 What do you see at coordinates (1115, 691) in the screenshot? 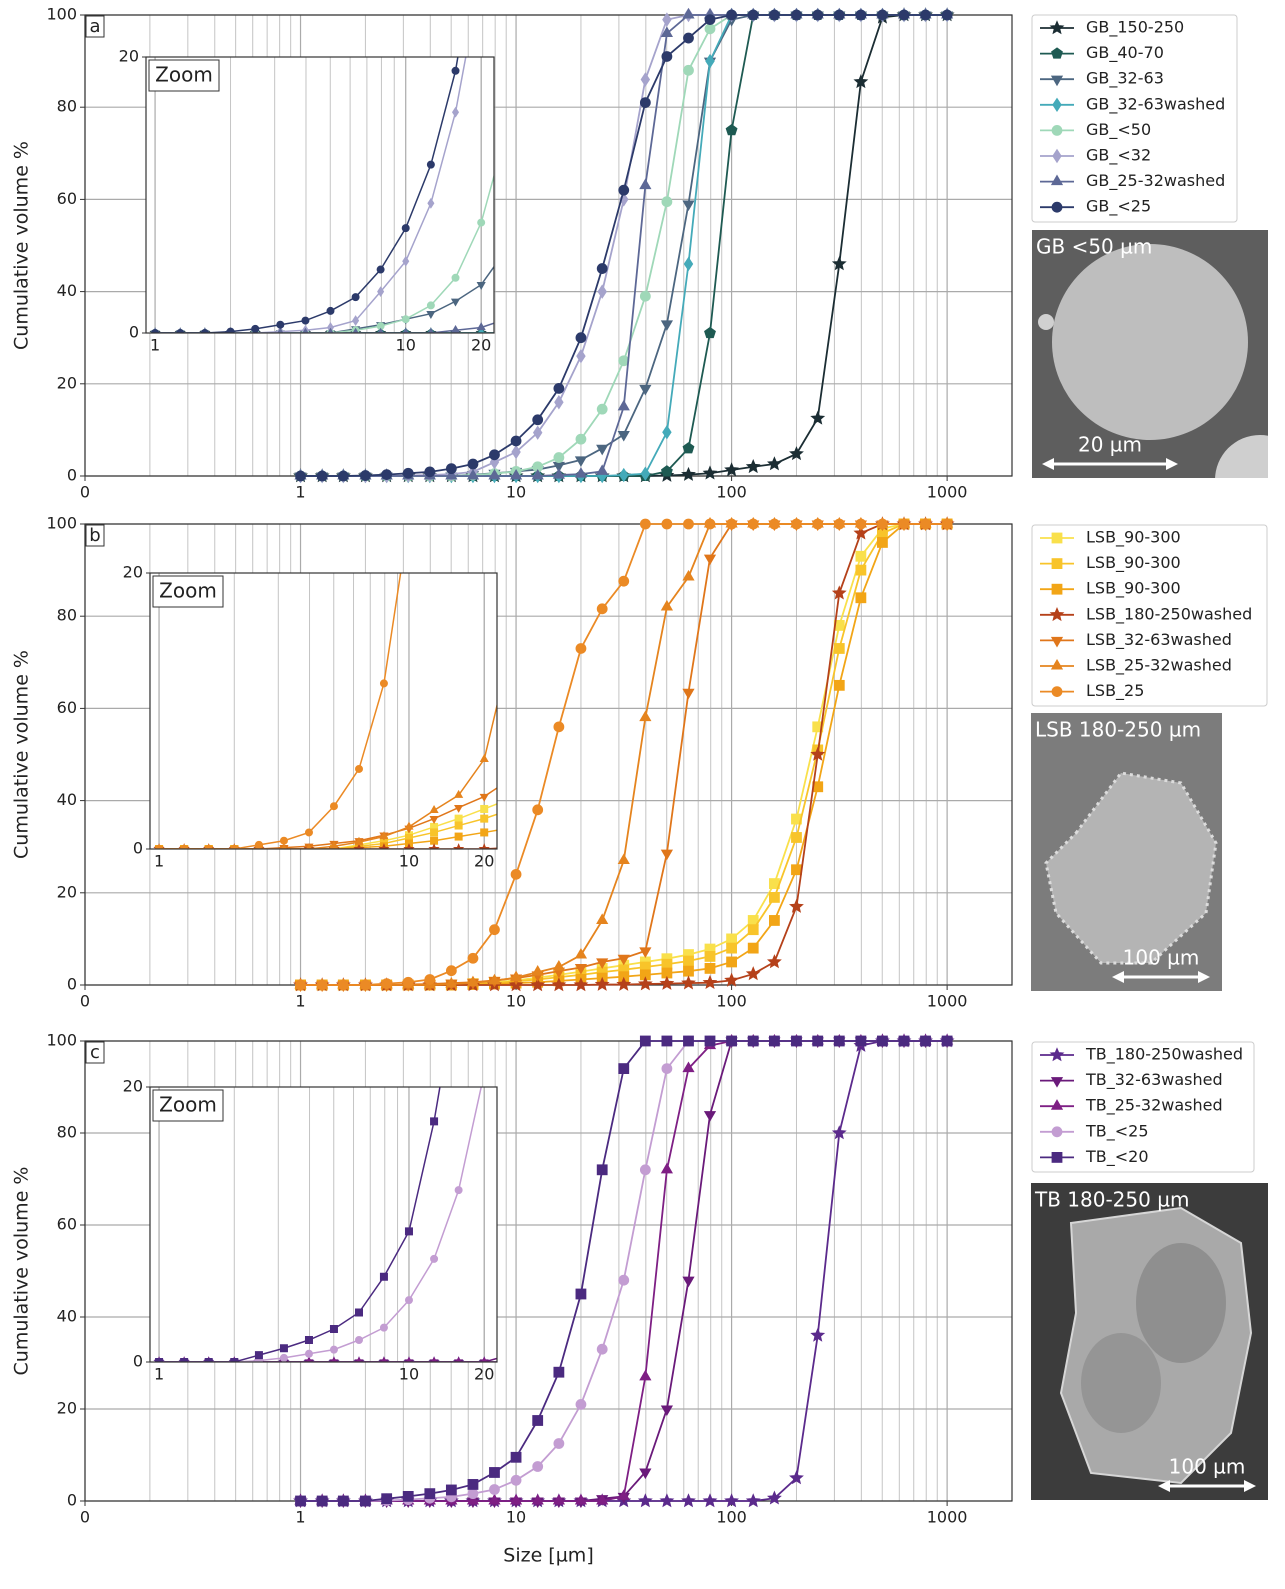
I see `legend-label: LSB_25` at bounding box center [1115, 691].